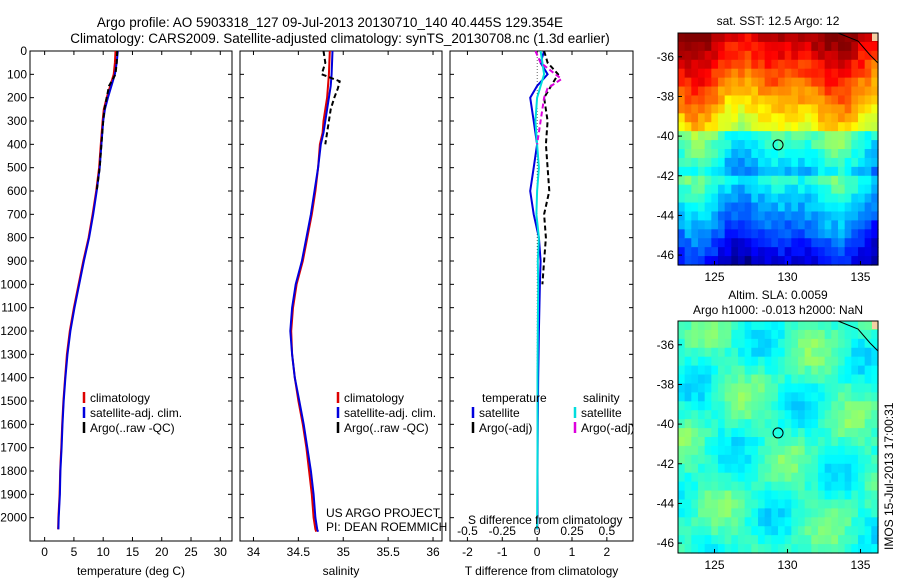 This screenshot has height=580, width=900. I want to click on sal-xtick-label: 35.5, so click(388, 552).